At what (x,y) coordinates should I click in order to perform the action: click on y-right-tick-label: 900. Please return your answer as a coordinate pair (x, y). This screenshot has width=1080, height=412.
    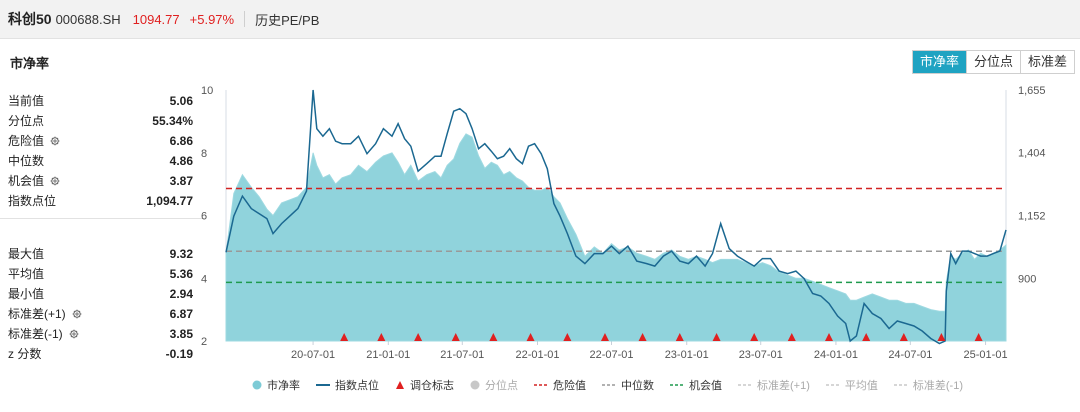
    Looking at the image, I should click on (1027, 280).